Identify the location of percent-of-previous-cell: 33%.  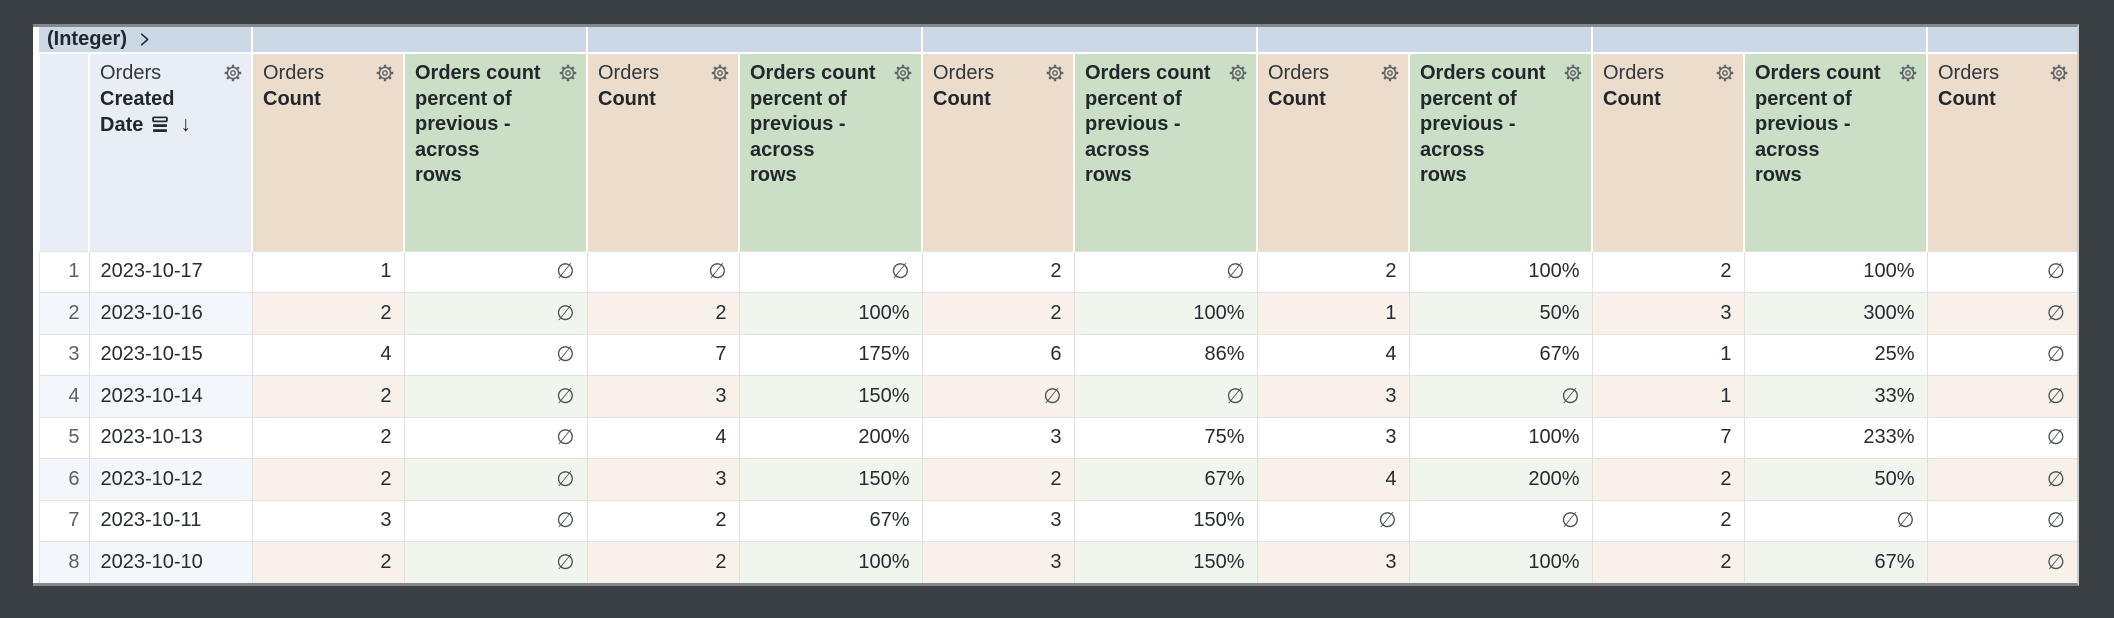
(1835, 396).